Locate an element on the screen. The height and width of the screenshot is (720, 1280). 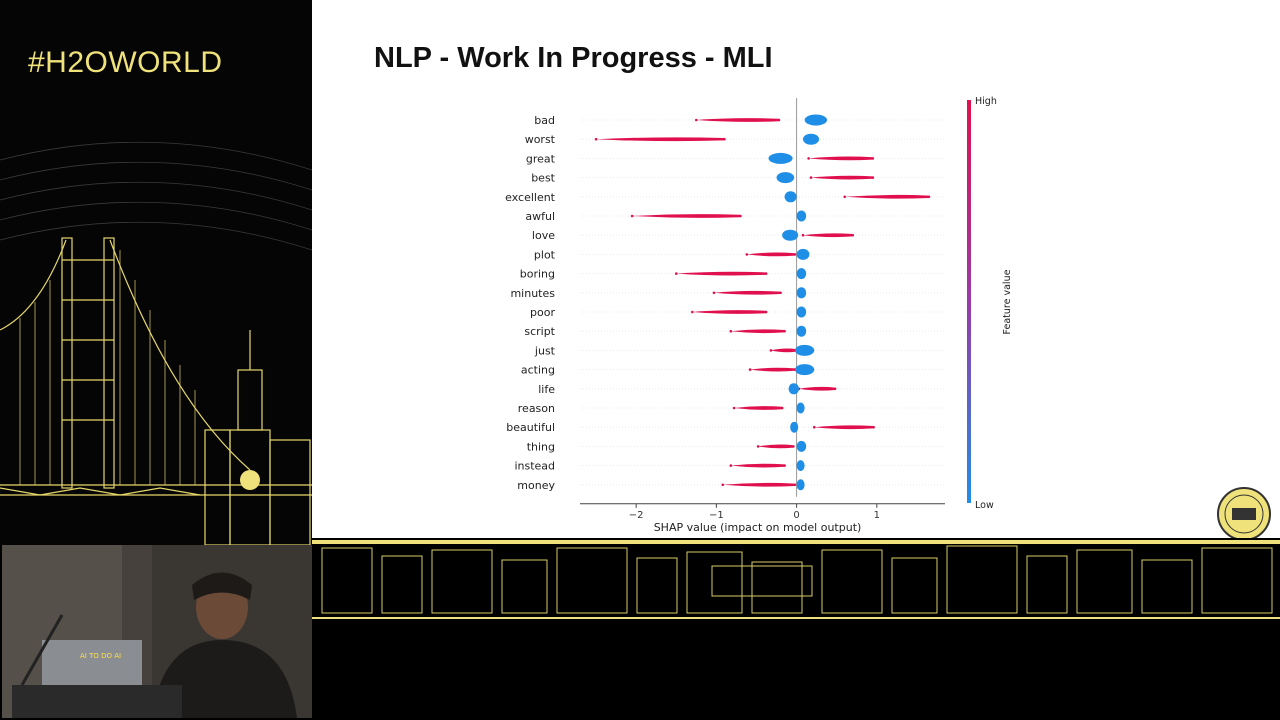
golden-gate-bridge-illustration is located at coordinates (156, 343).